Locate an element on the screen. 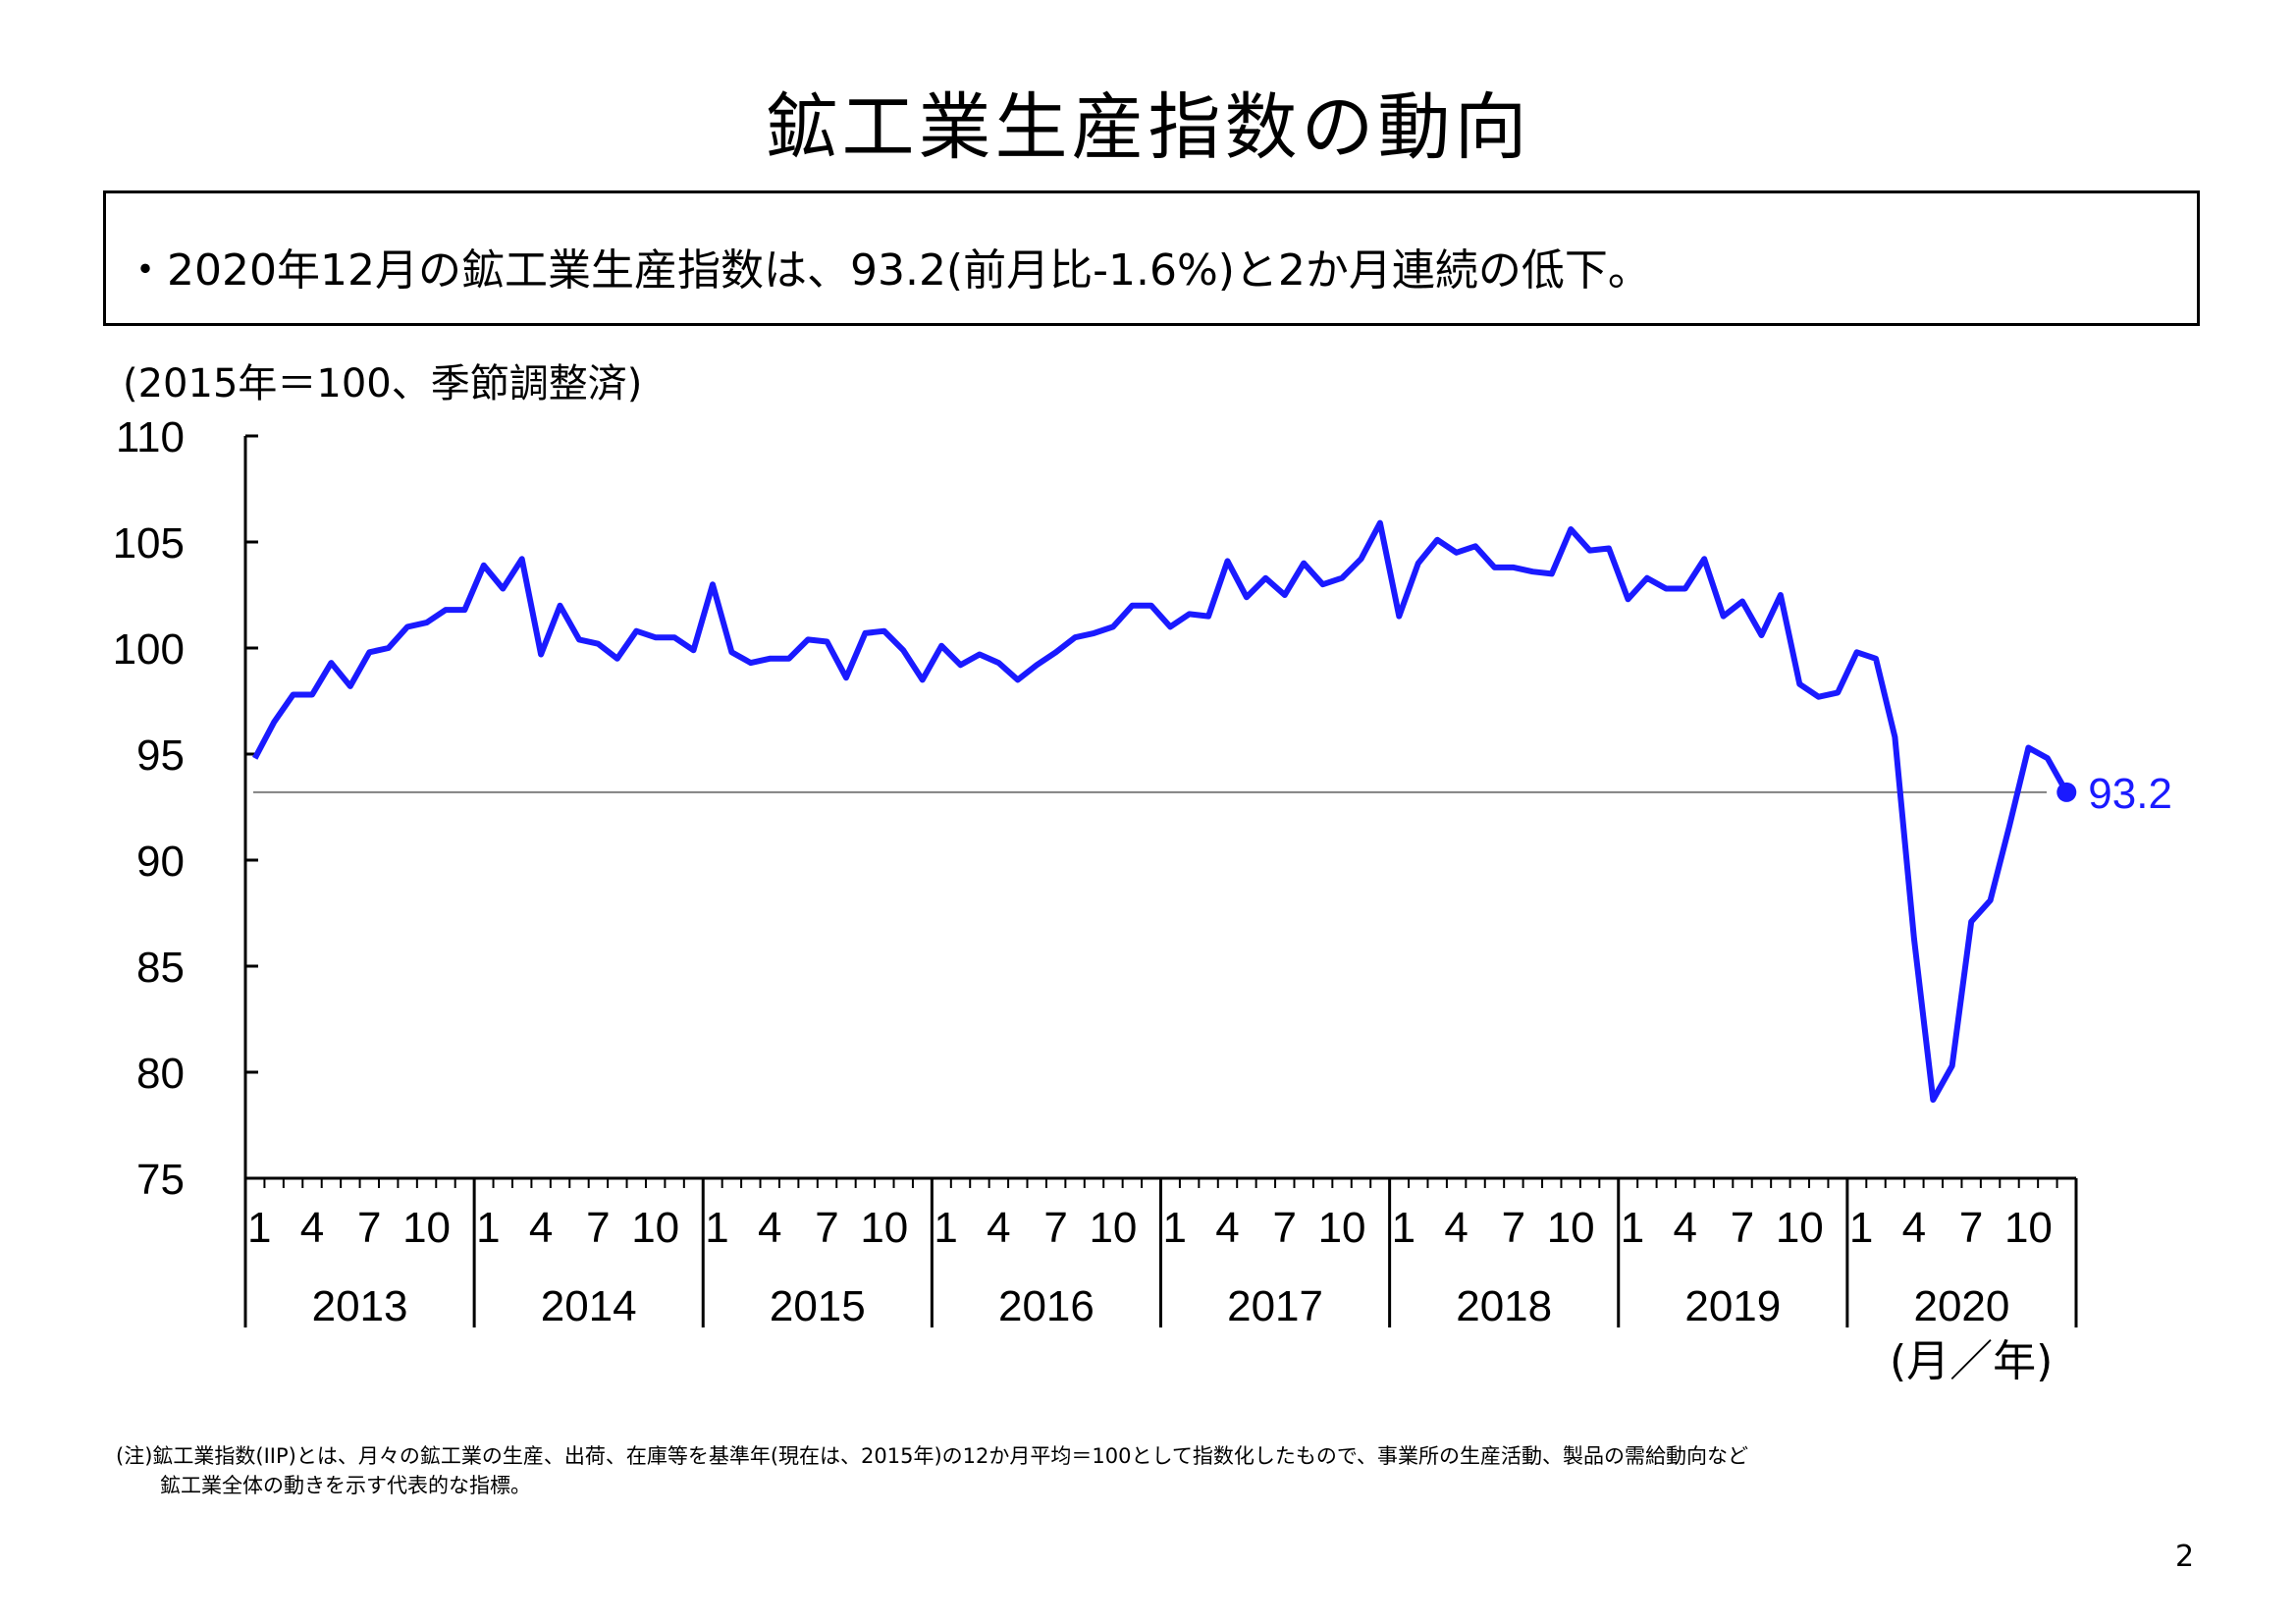 Image resolution: width=2296 pixels, height=1624 pixels. x-year-label: 2019 is located at coordinates (1732, 1306).